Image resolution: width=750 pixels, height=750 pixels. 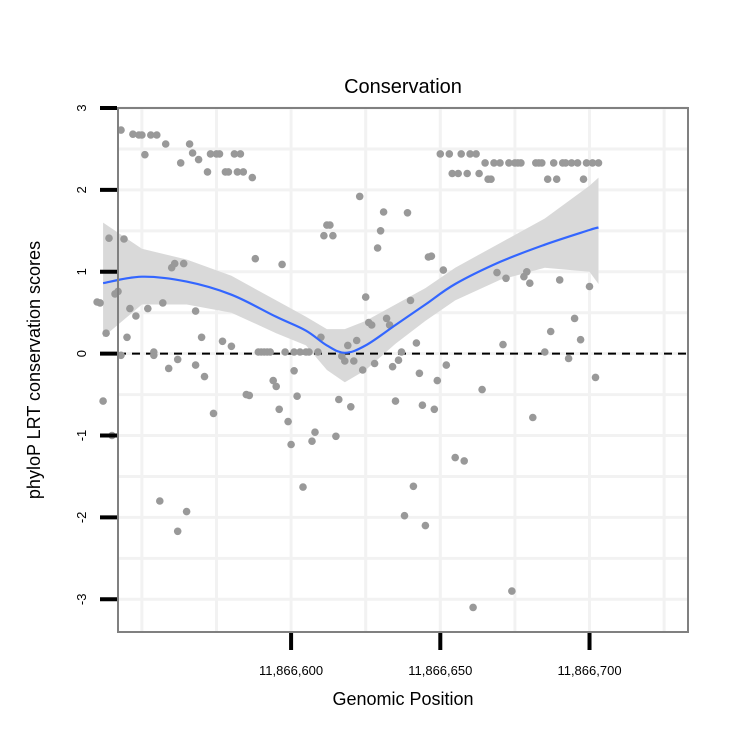 What do you see at coordinates (589, 670) in the screenshot?
I see `x-tick-label: 11,866,700` at bounding box center [589, 670].